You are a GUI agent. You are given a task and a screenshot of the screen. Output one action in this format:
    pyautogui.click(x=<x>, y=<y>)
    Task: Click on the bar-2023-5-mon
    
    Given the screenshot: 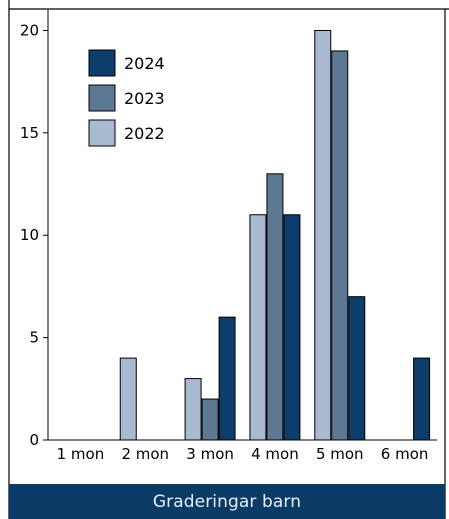 What is the action you would take?
    pyautogui.click(x=340, y=245)
    